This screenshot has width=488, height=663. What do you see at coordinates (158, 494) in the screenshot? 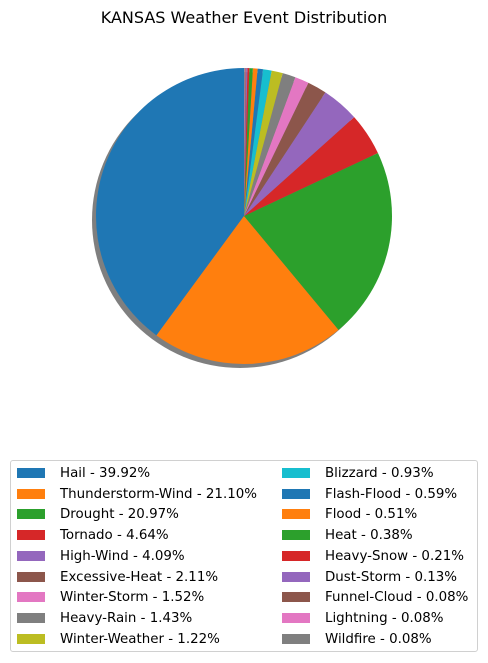
I see `legend-label: Thunderstorm-Wind - 21.10%` at bounding box center [158, 494].